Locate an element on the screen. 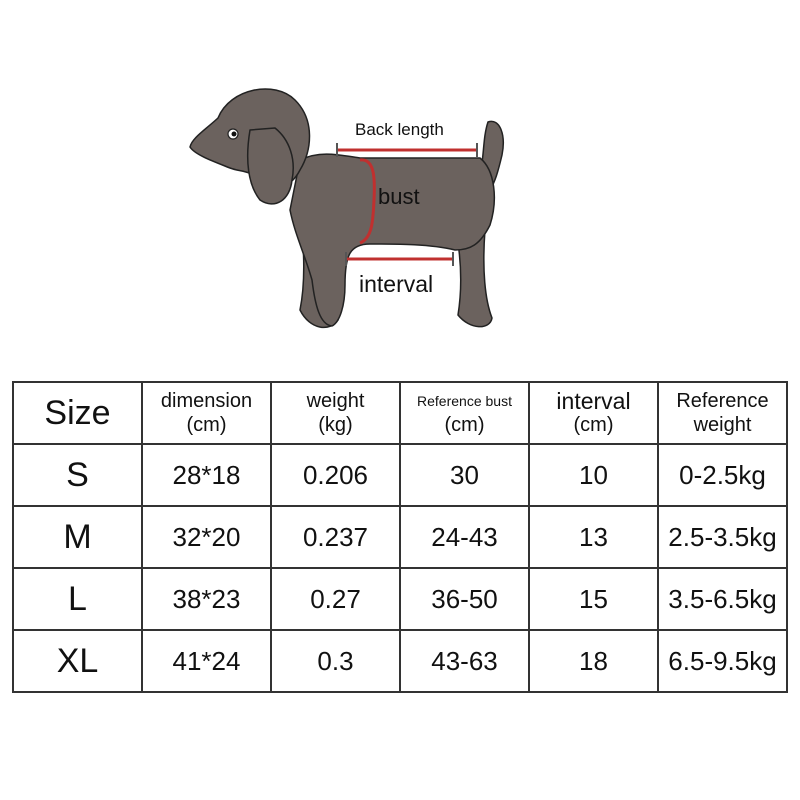 The width and height of the screenshot is (800, 800). dimension-cell: 38*23 is located at coordinates (206, 599).